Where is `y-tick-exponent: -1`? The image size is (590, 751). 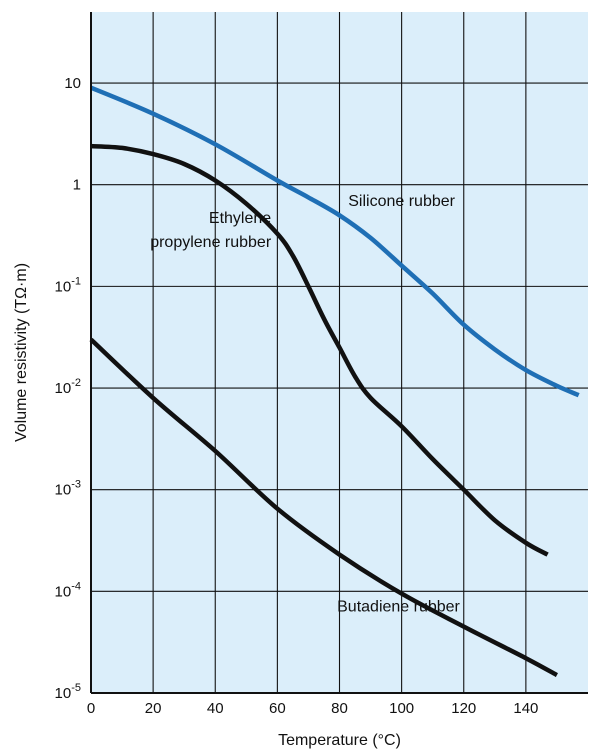 y-tick-exponent: -1 is located at coordinates (76, 281).